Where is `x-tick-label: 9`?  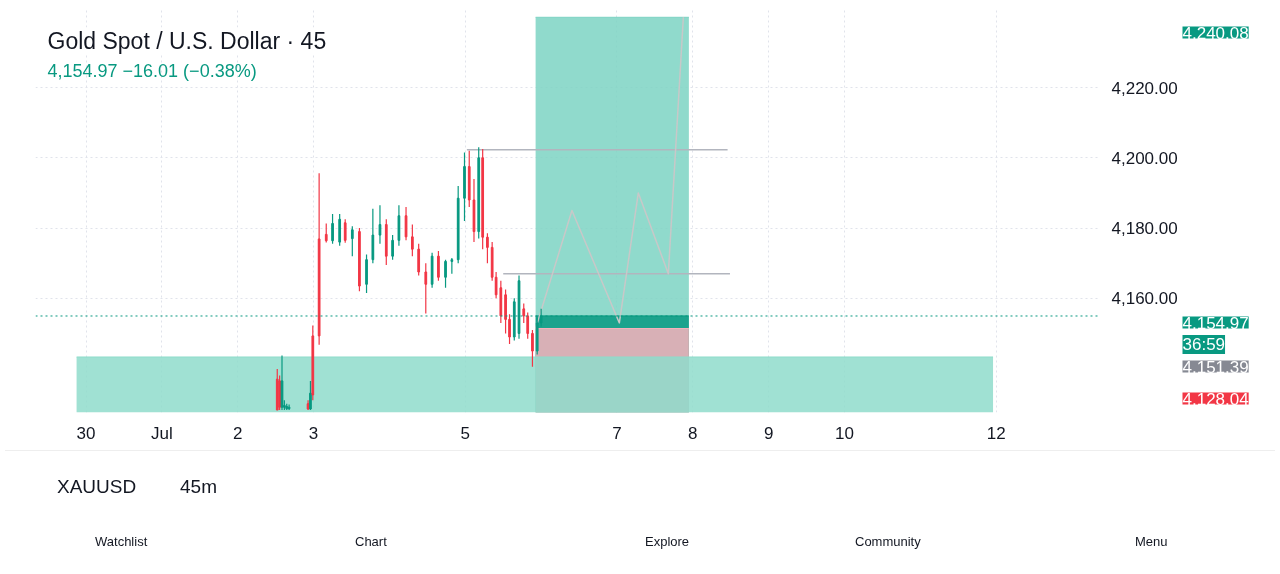
x-tick-label: 9 is located at coordinates (768, 433).